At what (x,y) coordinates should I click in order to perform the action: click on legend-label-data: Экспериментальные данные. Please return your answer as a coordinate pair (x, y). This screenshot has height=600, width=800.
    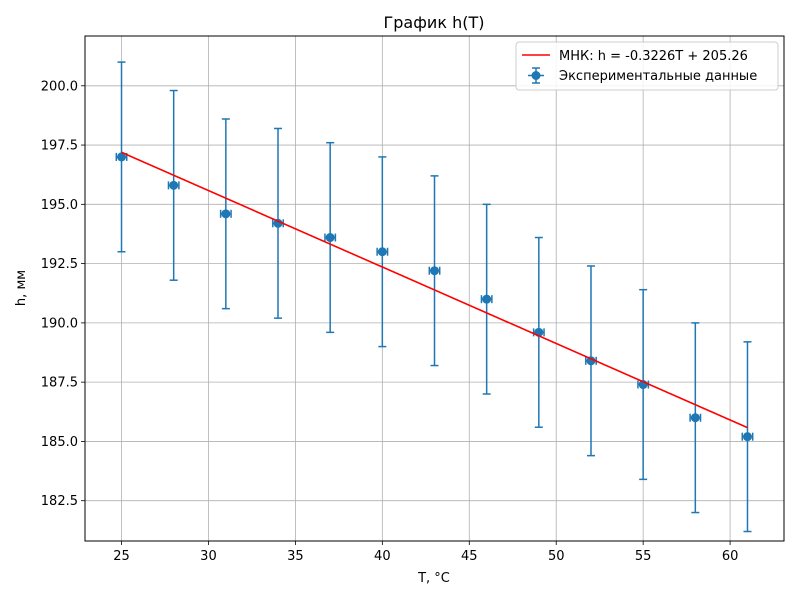
    Looking at the image, I should click on (658, 76).